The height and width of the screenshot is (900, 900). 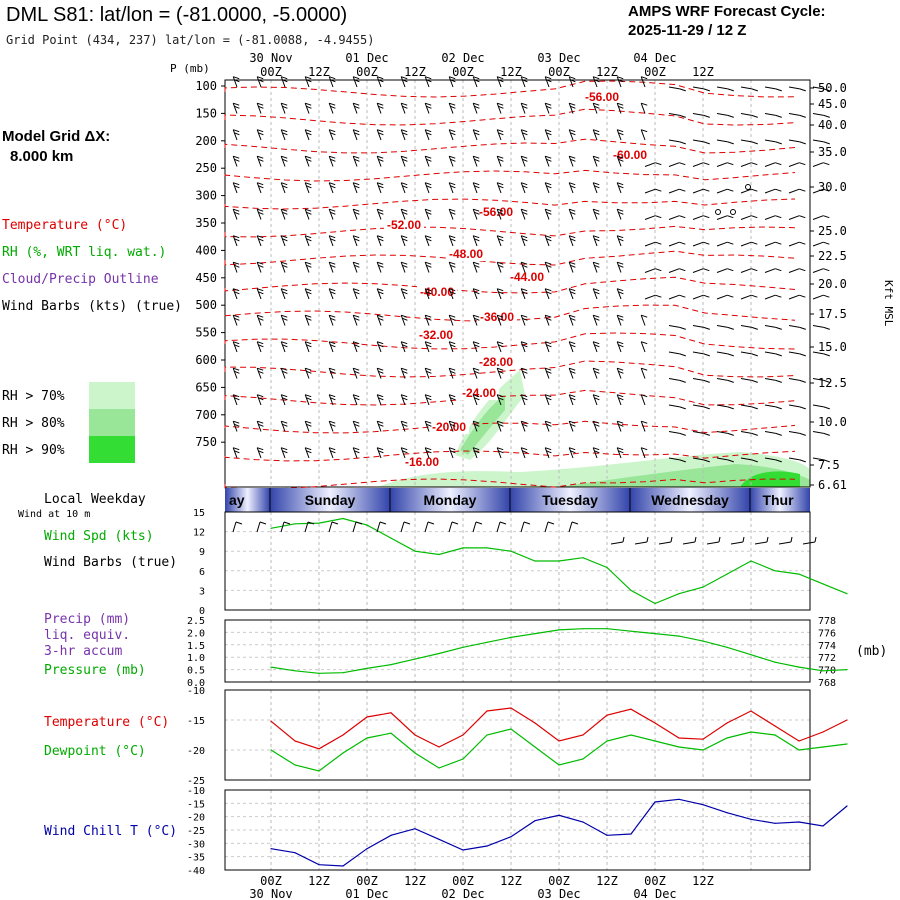 I want to click on wind-panel-tick-label: 15, so click(x=199, y=513).